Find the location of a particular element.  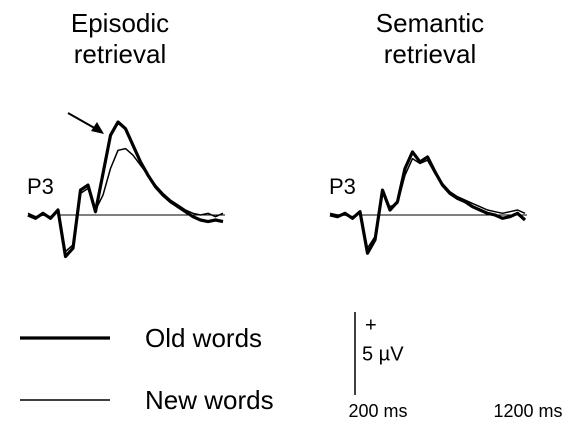

annotation-arrow is located at coordinates (83, 121).